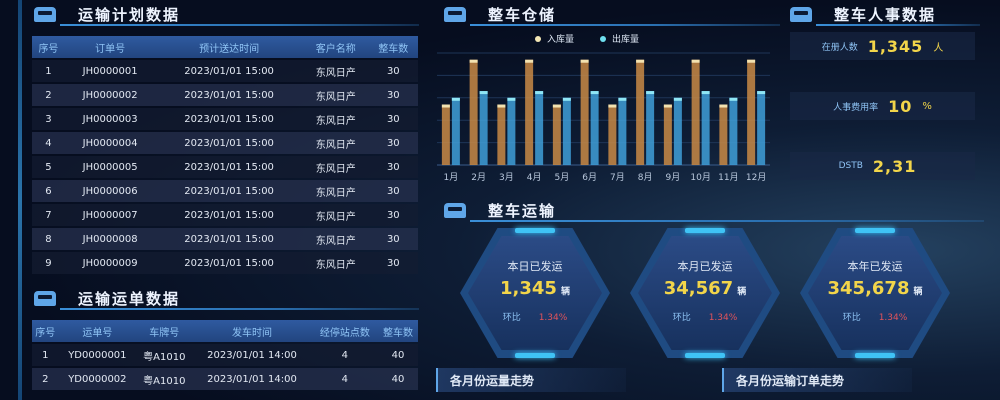 This screenshot has height=400, width=1000. What do you see at coordinates (225, 215) in the screenshot?
I see `table-row: 7 JH0000007 2023/01/01 15:00 东风日产 30` at bounding box center [225, 215].